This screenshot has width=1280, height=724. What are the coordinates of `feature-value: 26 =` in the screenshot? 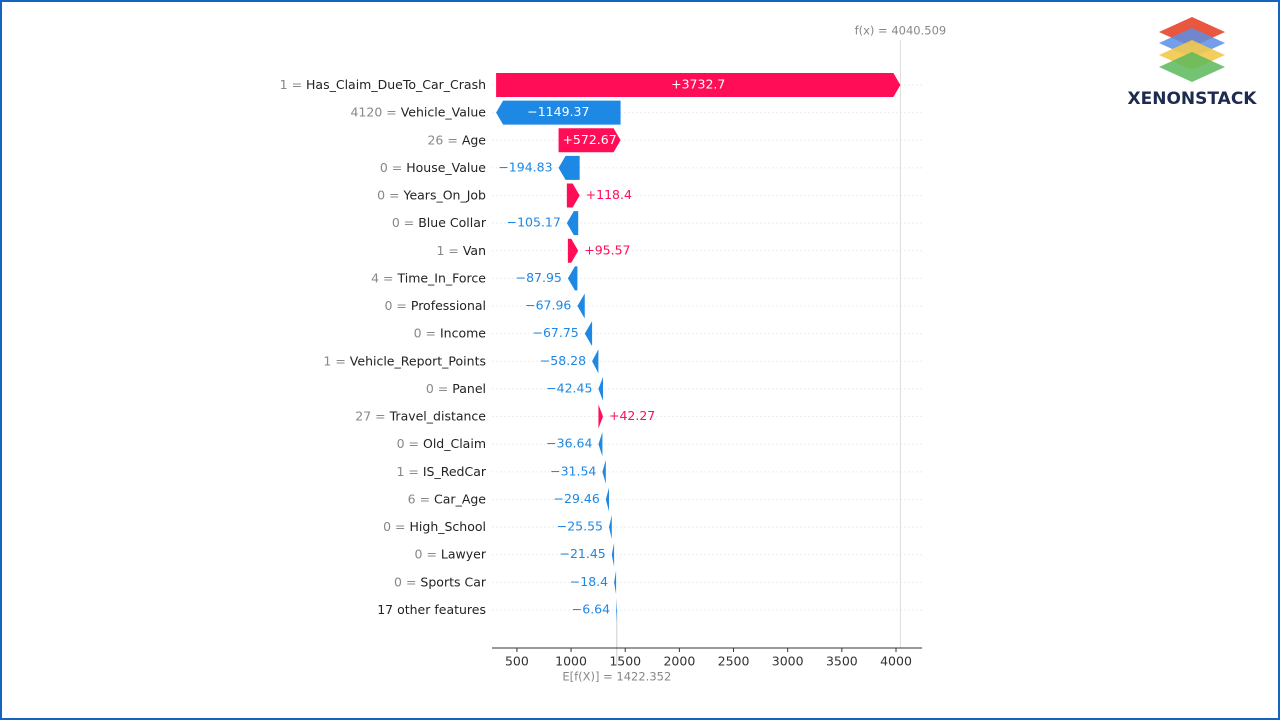 It's located at (442, 139).